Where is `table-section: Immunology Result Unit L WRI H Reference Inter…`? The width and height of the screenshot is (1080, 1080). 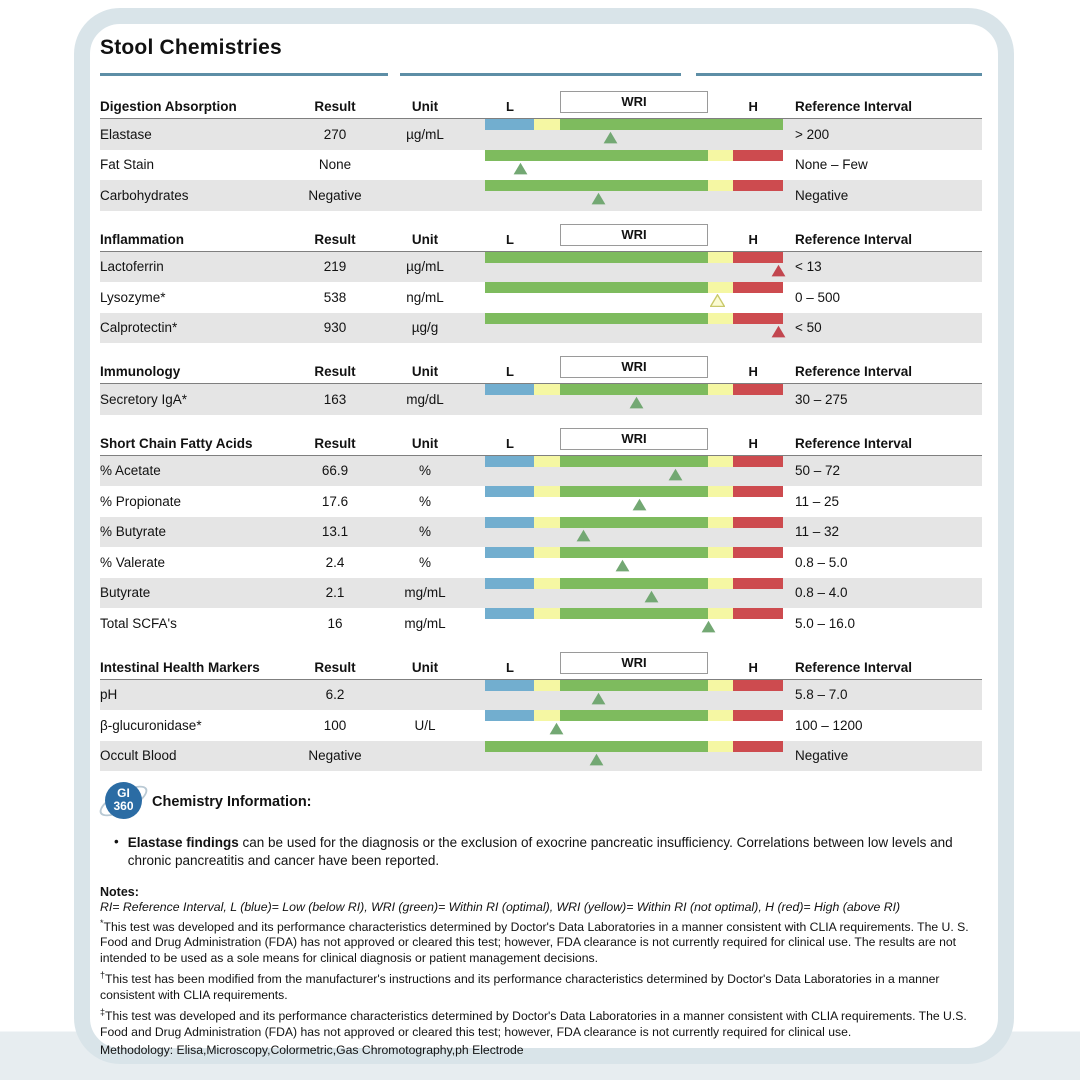
table-section: Immunology Result Unit L WRI H Reference Inter… is located at coordinates (541, 385).